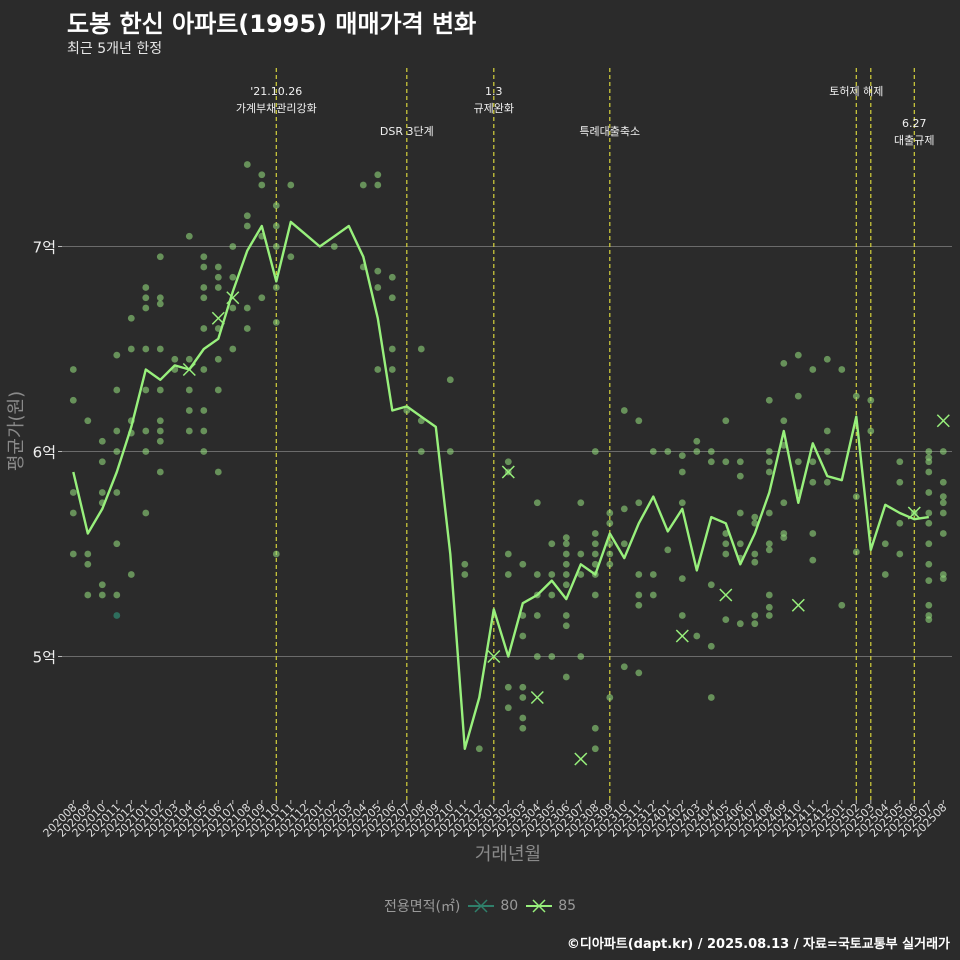 The height and width of the screenshot is (960, 960). What do you see at coordinates (494, 91) in the screenshot?
I see `event-label: 1.3` at bounding box center [494, 91].